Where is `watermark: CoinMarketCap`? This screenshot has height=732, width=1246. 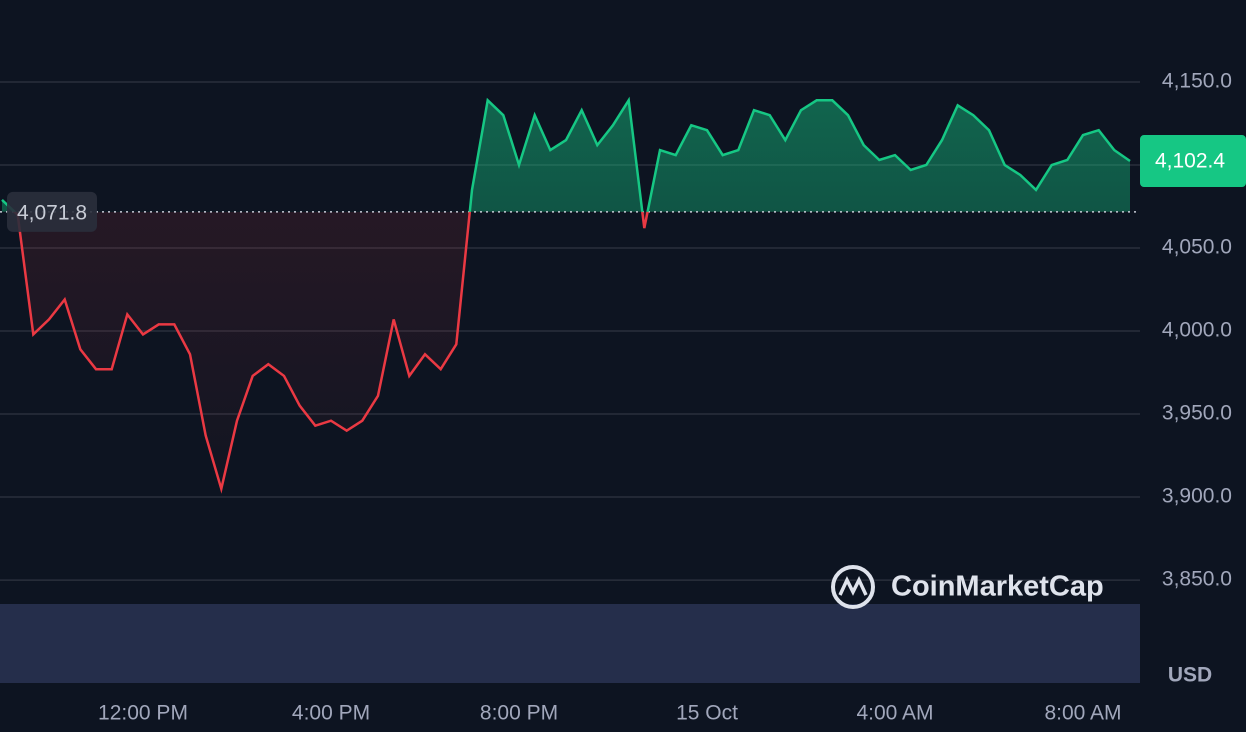 watermark: CoinMarketCap is located at coordinates (967, 587).